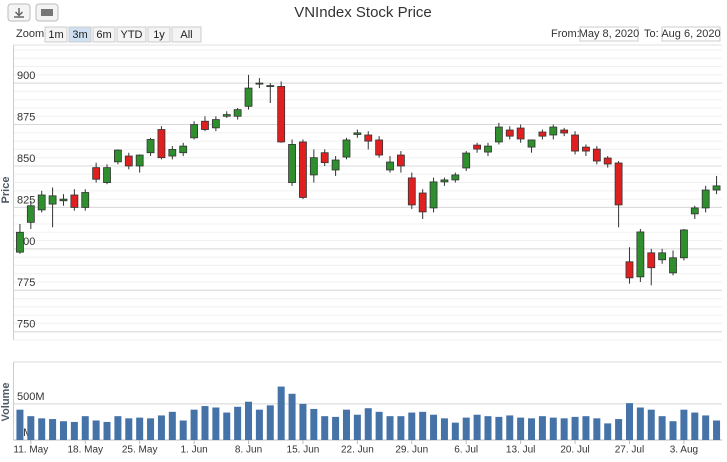 This screenshot has width=727, height=462. What do you see at coordinates (26, 283) in the screenshot?
I see `y-tick-label: 775` at bounding box center [26, 283].